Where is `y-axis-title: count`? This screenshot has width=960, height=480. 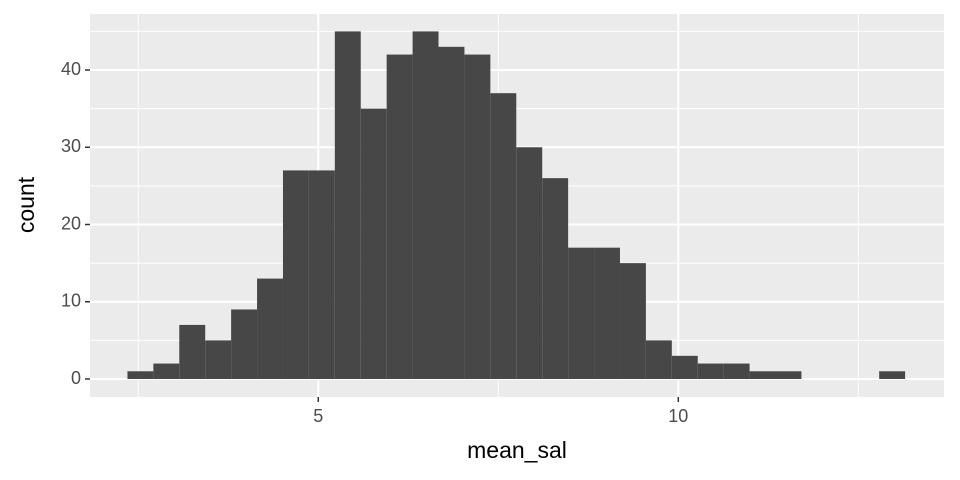 y-axis-title: count is located at coordinates (26, 204).